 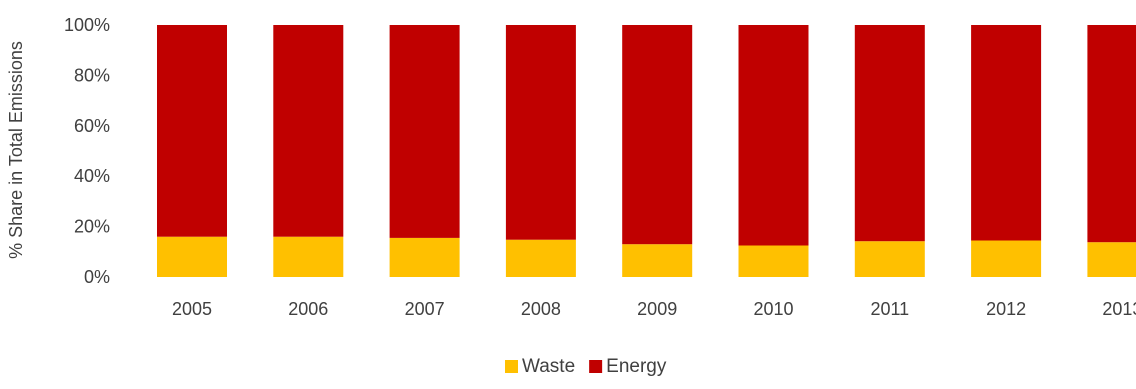 What do you see at coordinates (1119, 309) in the screenshot?
I see `x-tick-label: 2013` at bounding box center [1119, 309].